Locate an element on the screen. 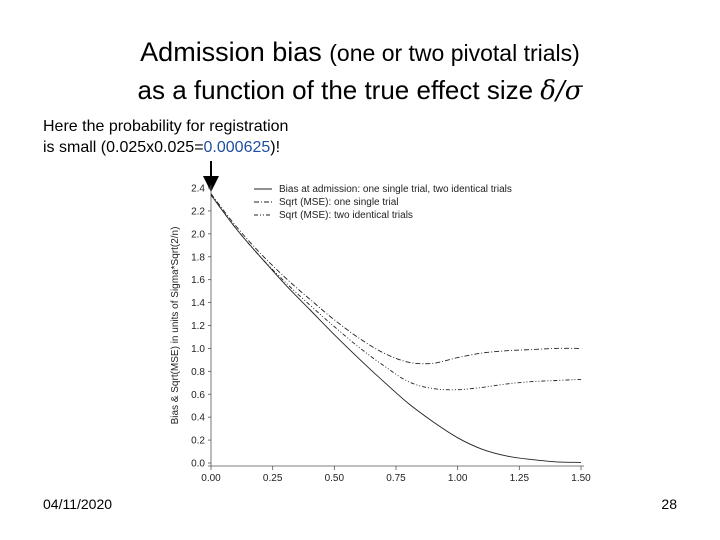 The height and width of the screenshot is (540, 720). title-paren: (one or two pivotal trials) is located at coordinates (454, 53).